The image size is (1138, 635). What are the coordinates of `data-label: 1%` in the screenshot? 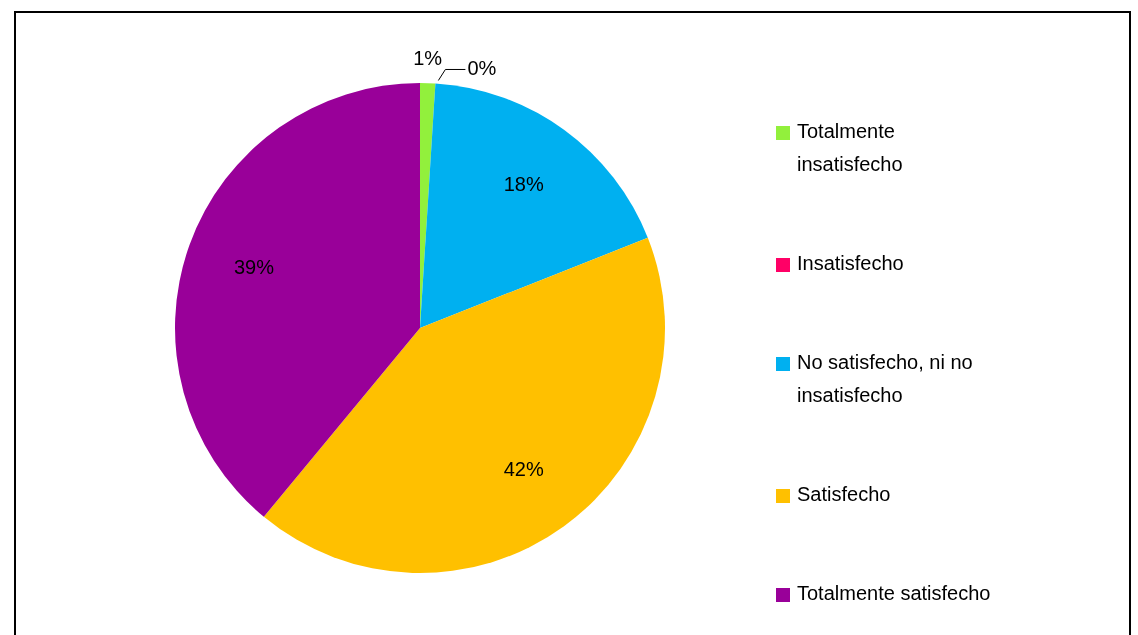 It's located at (428, 58).